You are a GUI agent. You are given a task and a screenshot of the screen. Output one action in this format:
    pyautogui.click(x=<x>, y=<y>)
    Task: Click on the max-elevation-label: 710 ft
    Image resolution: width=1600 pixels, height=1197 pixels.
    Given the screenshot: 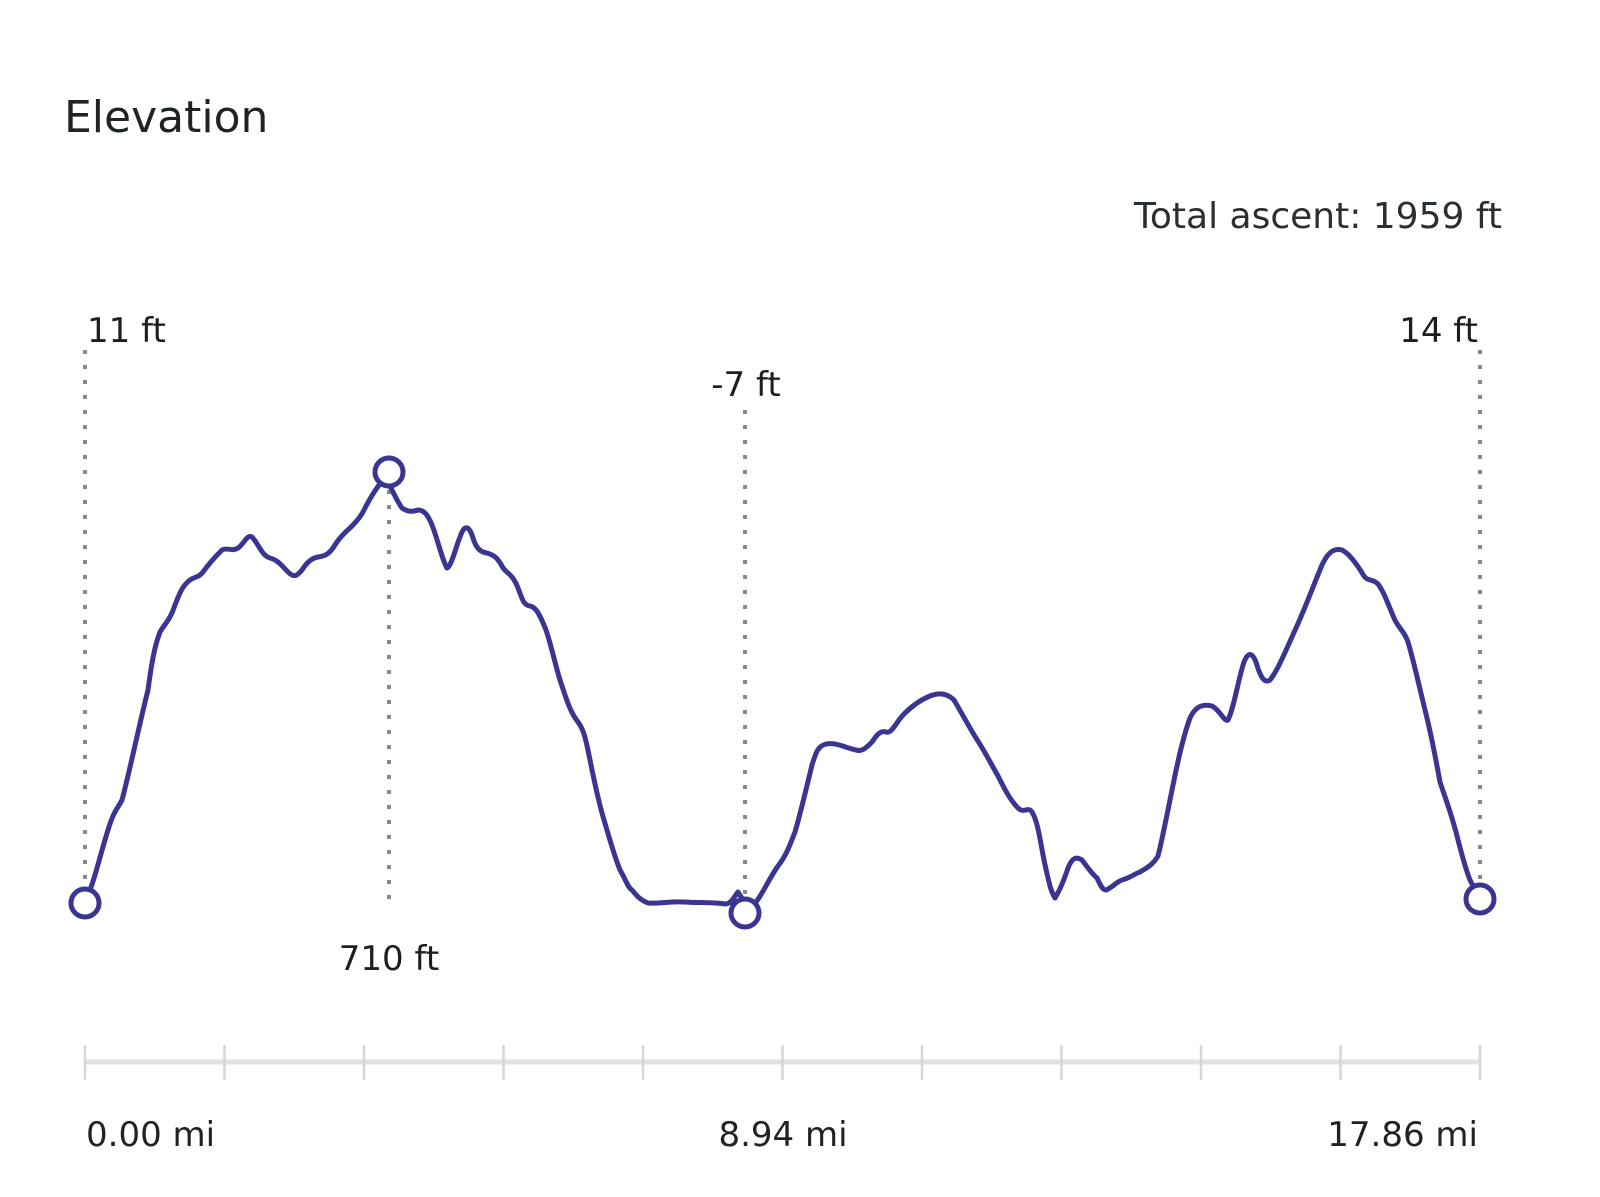 What is the action you would take?
    pyautogui.click(x=389, y=959)
    